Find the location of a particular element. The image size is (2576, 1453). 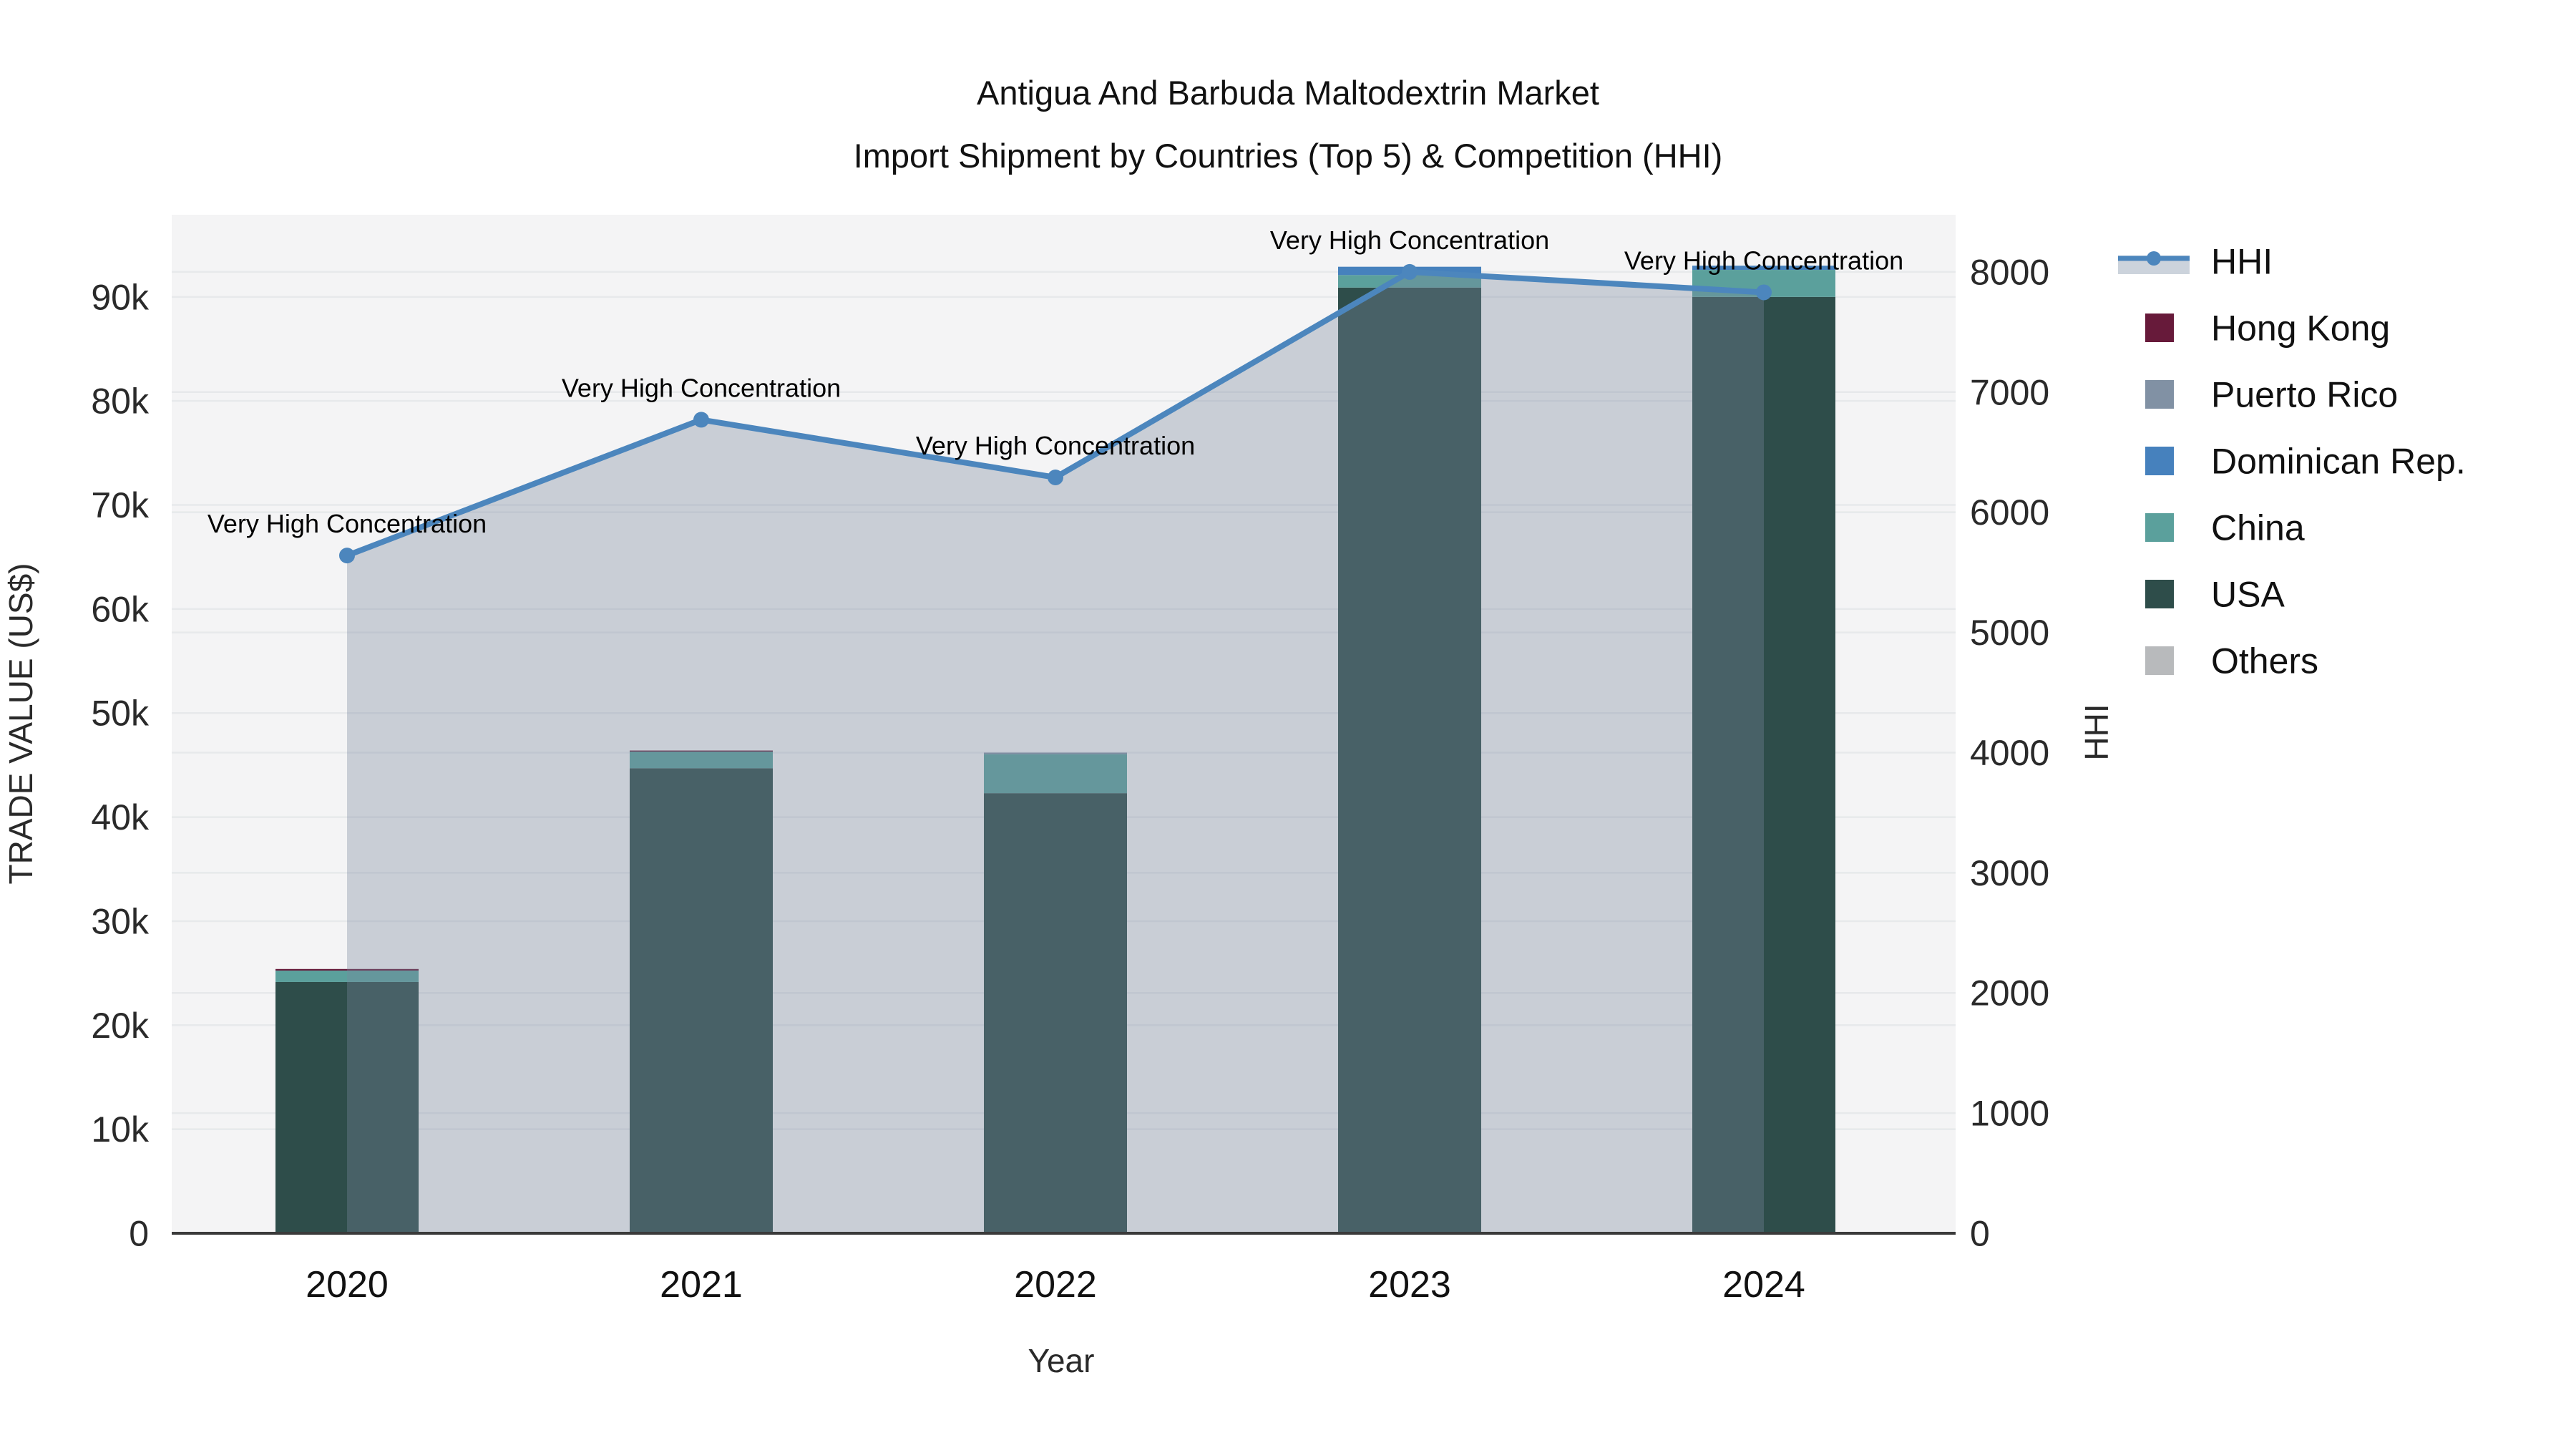

legend-item-hong-kong: Hong Kong is located at coordinates (2267, 328).